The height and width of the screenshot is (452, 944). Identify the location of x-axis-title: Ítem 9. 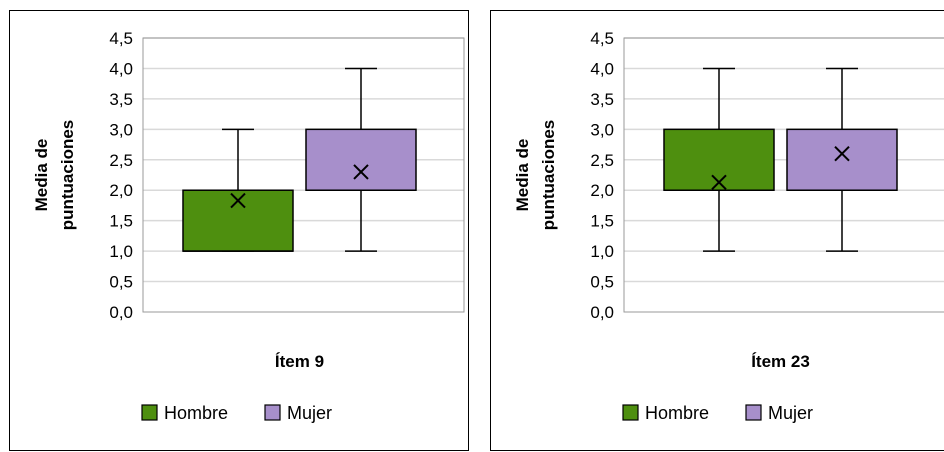
(299, 361).